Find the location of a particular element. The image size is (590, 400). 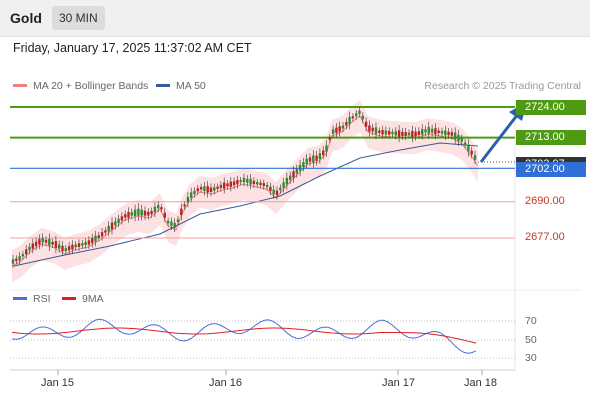

rsi-tick-30: 30 is located at coordinates (531, 358).